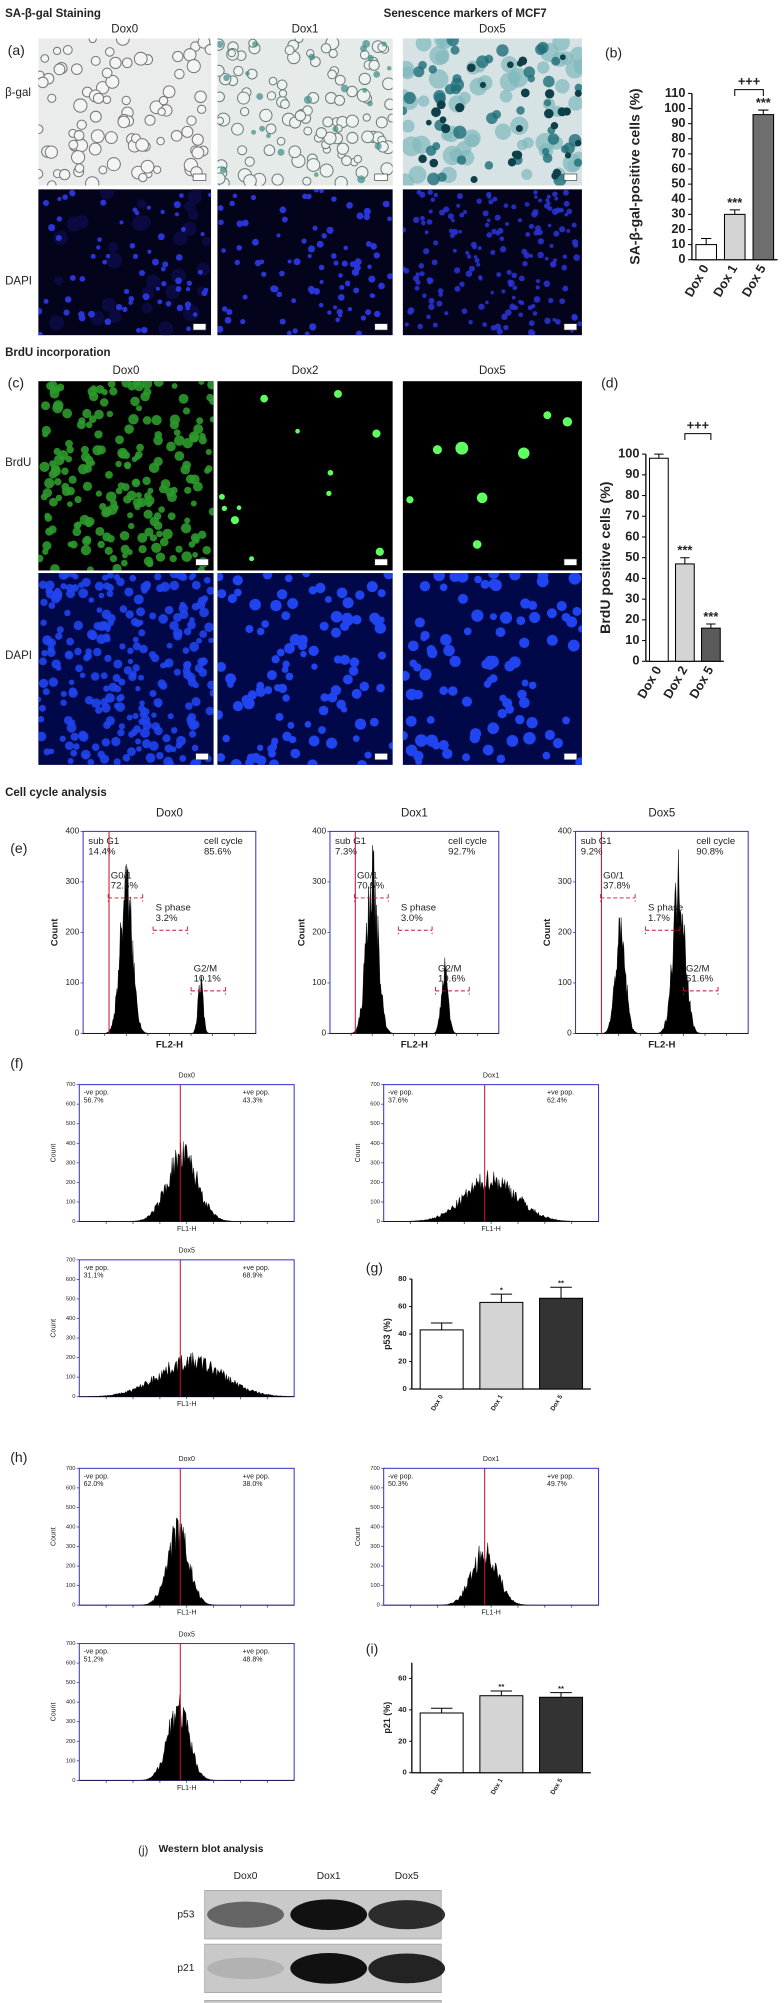 The image size is (784, 2003). Describe the element at coordinates (102, 851) in the screenshot. I see `gate-value: 14.4%` at that location.